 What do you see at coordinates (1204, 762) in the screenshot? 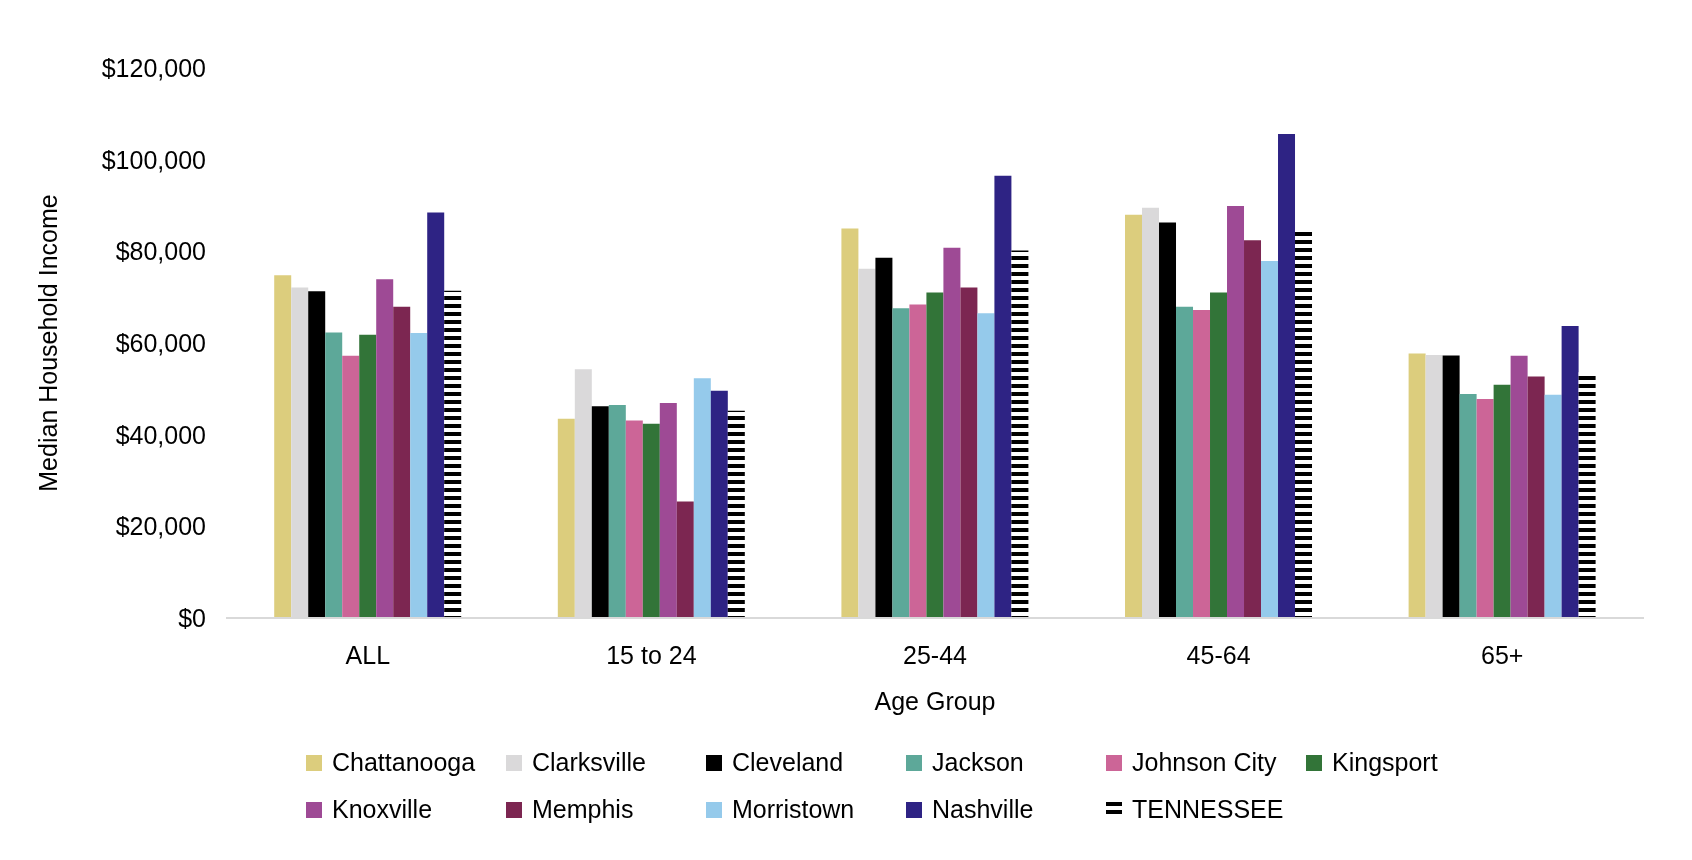
I see `legend-label: Johnson City` at bounding box center [1204, 762].